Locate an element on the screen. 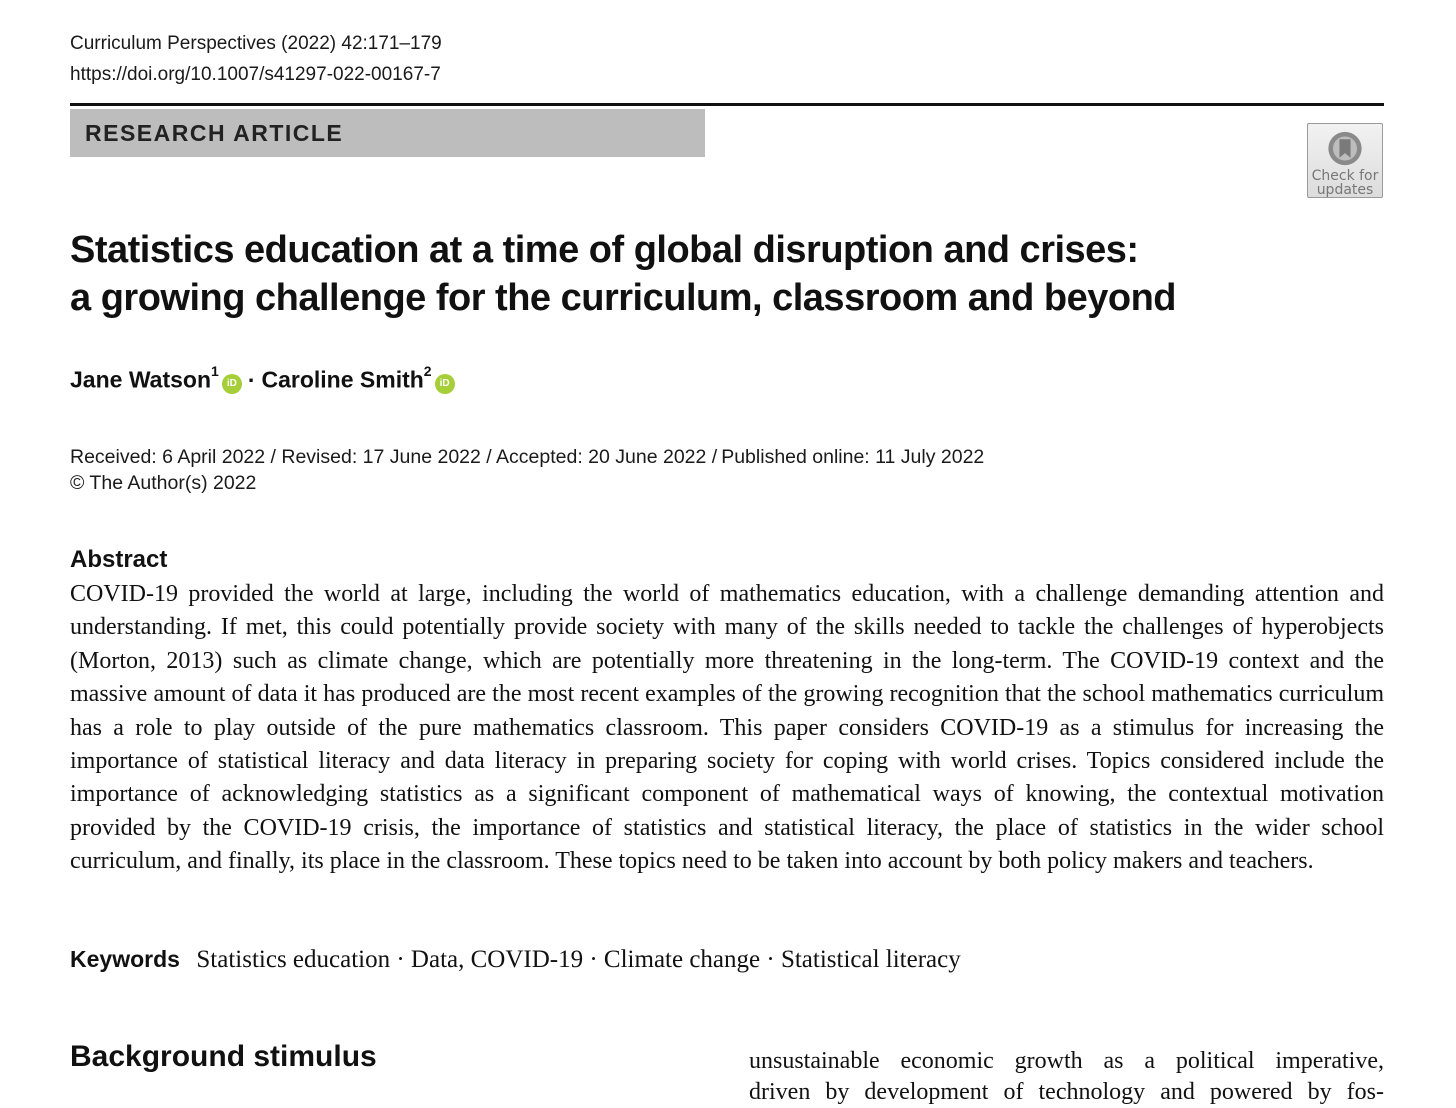  header-rule is located at coordinates (727, 104).